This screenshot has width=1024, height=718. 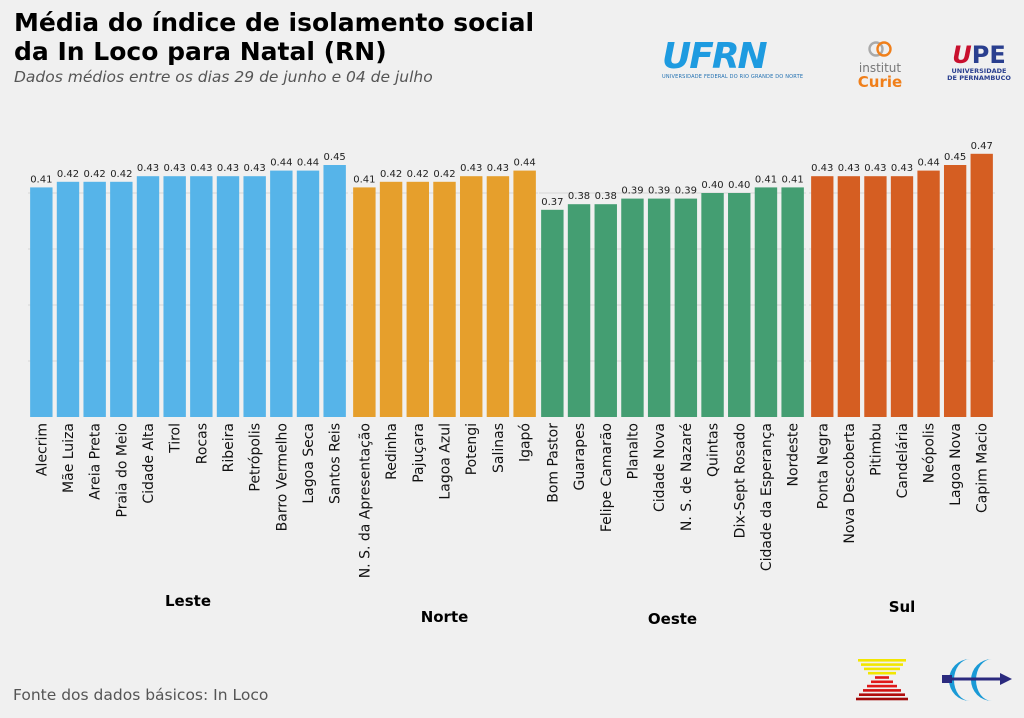 I want to click on upe-logo: UPE UNIVERSIDADE DE PERNAMBUCO, so click(x=979, y=62).